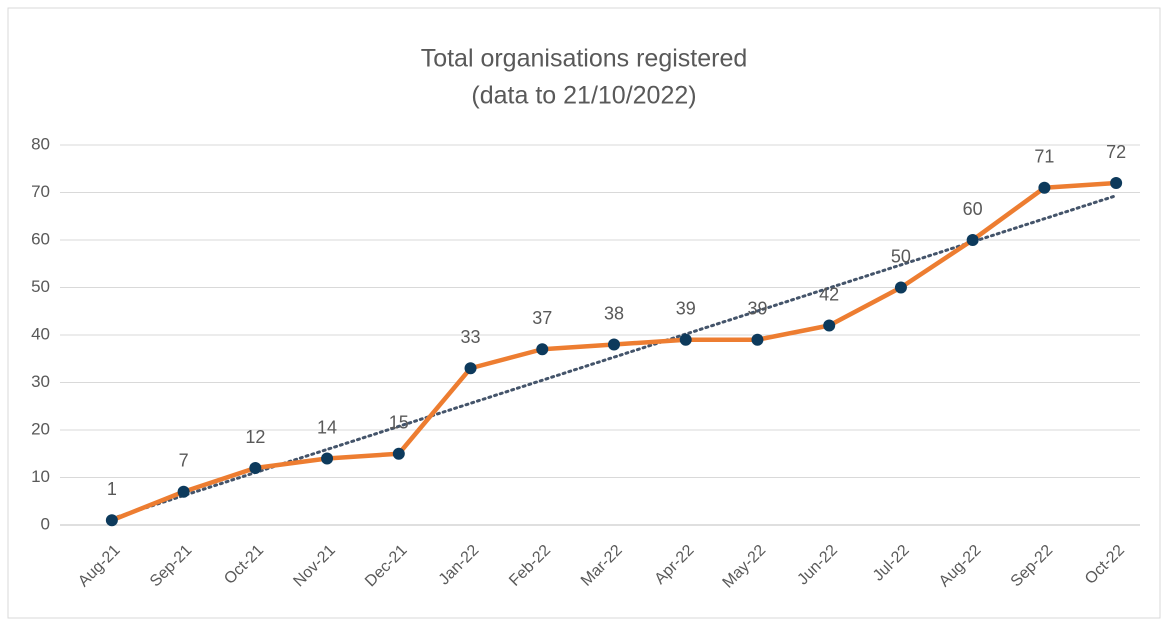 Image resolution: width=1168 pixels, height=621 pixels. Describe the element at coordinates (973, 209) in the screenshot. I see `data-label: 60` at that location.